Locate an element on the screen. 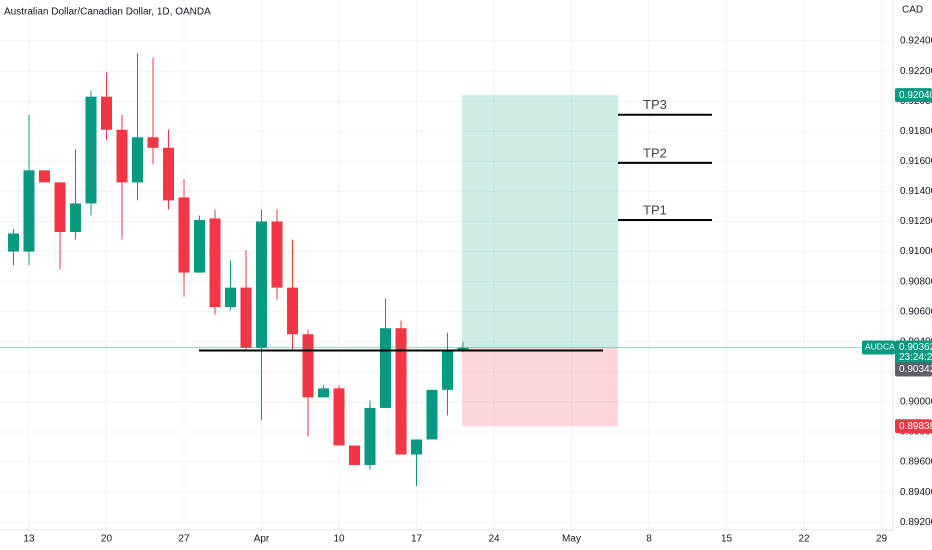  last-price-label: 0.90362 is located at coordinates (915, 347).